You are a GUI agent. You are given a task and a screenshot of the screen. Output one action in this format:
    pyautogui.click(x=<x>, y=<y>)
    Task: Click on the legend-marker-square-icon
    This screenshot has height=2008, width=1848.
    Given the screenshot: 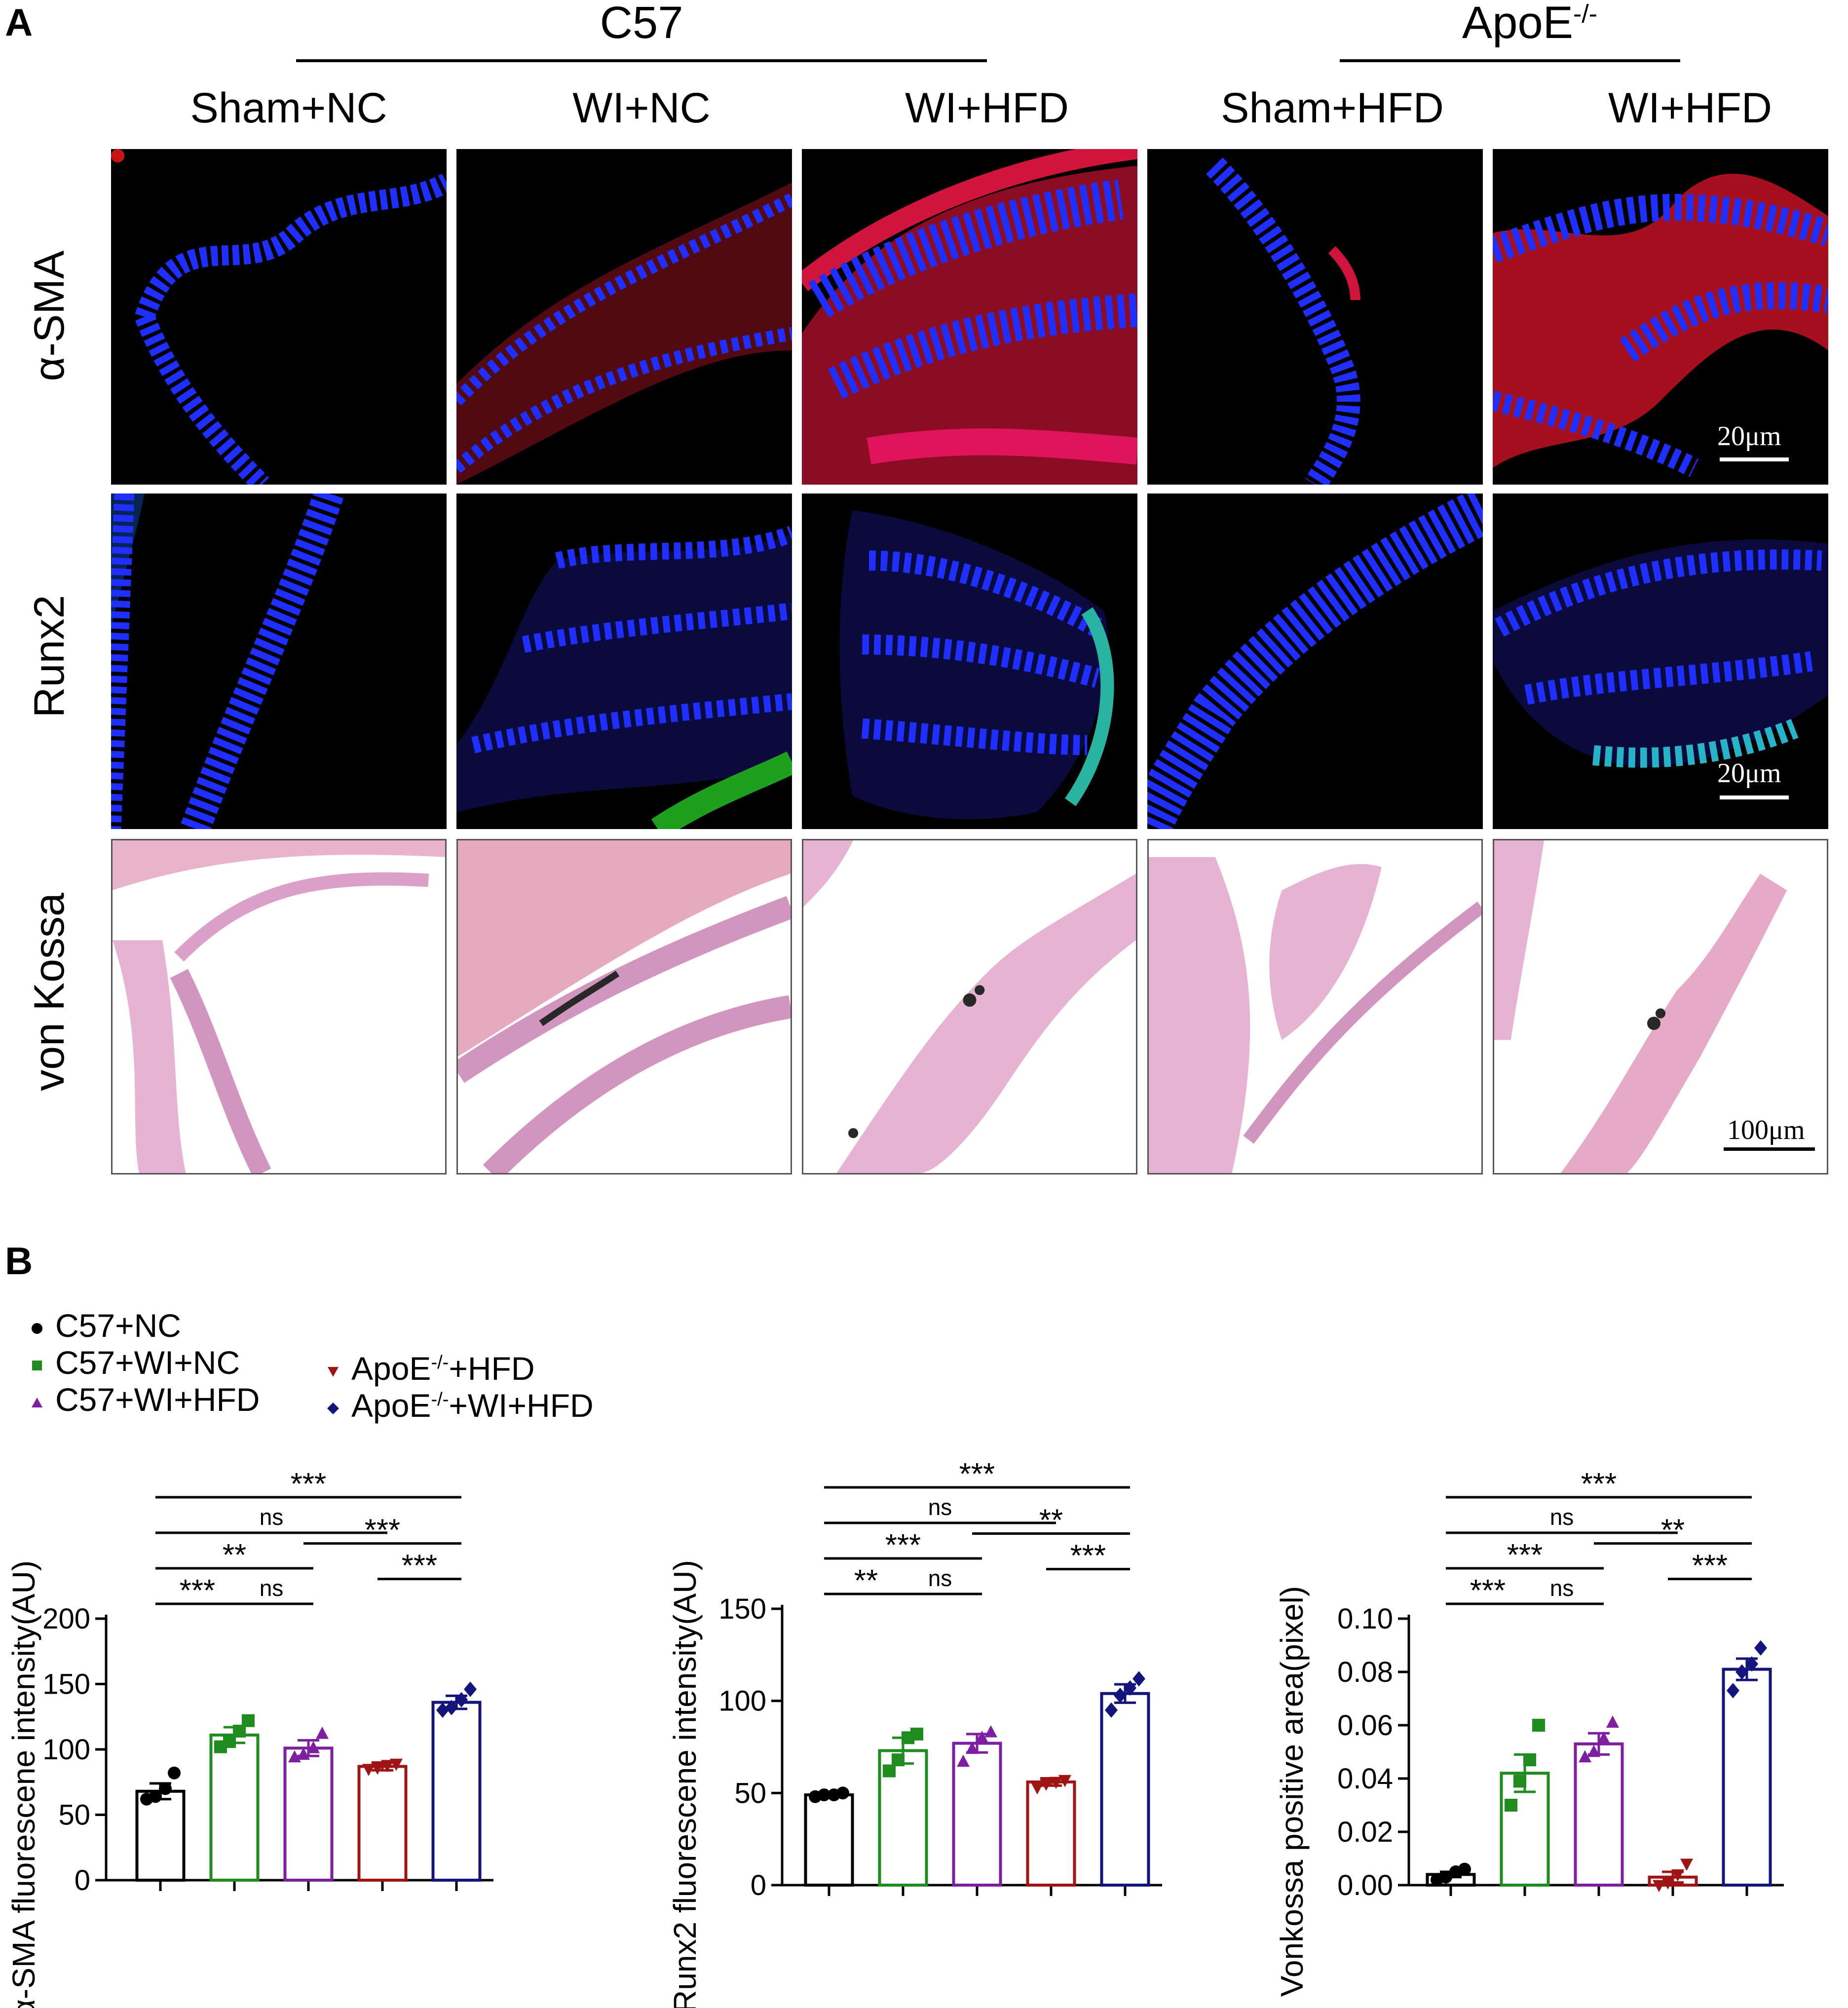 What is the action you would take?
    pyautogui.click(x=37, y=1365)
    